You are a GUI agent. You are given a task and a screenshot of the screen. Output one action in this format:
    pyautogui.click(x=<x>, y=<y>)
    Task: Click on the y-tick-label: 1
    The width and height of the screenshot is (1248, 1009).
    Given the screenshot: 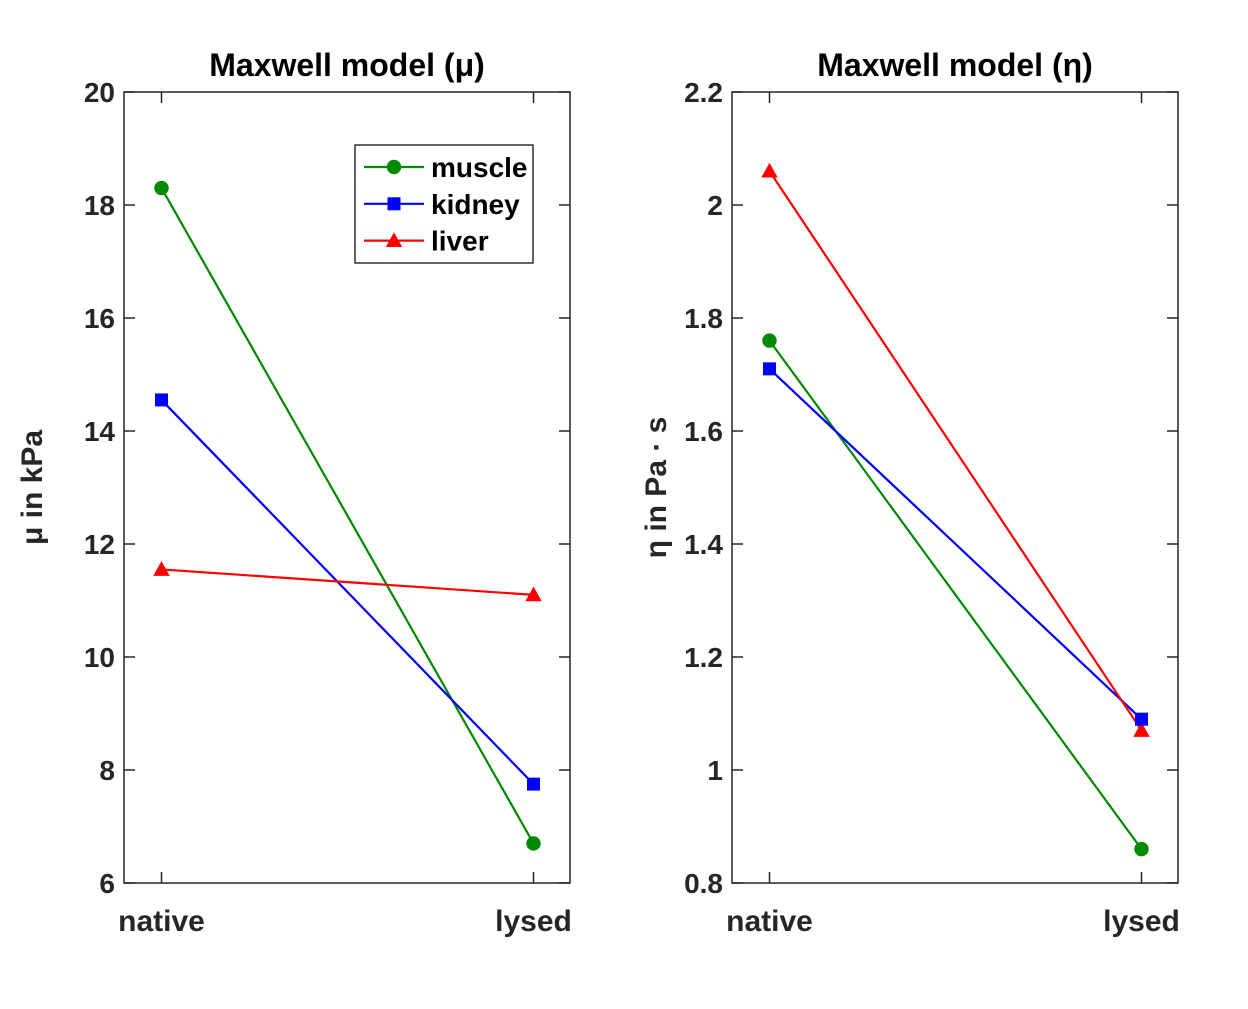 What is the action you would take?
    pyautogui.click(x=715, y=770)
    